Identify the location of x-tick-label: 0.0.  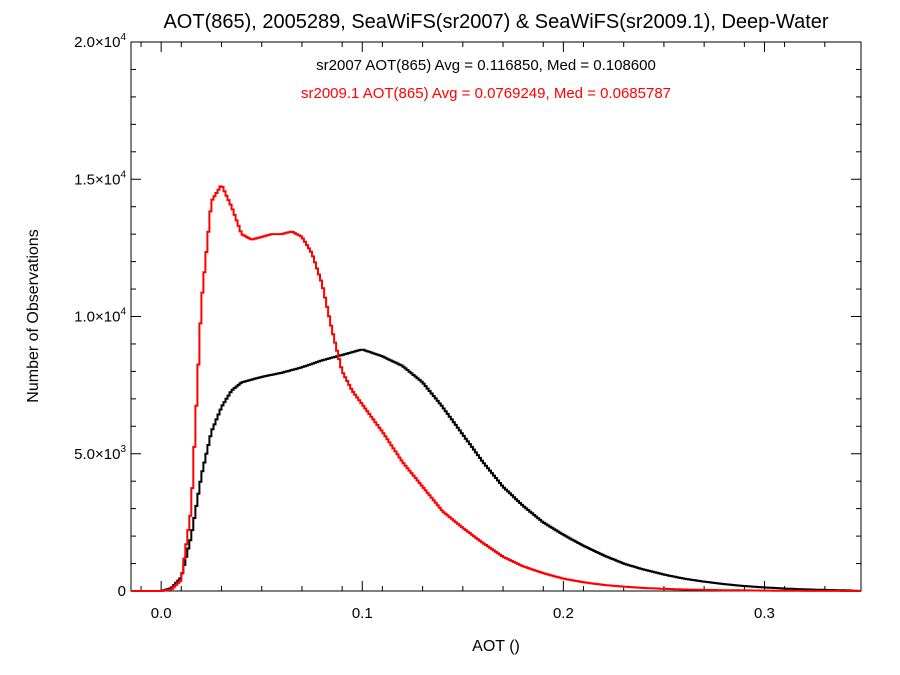
(161, 613).